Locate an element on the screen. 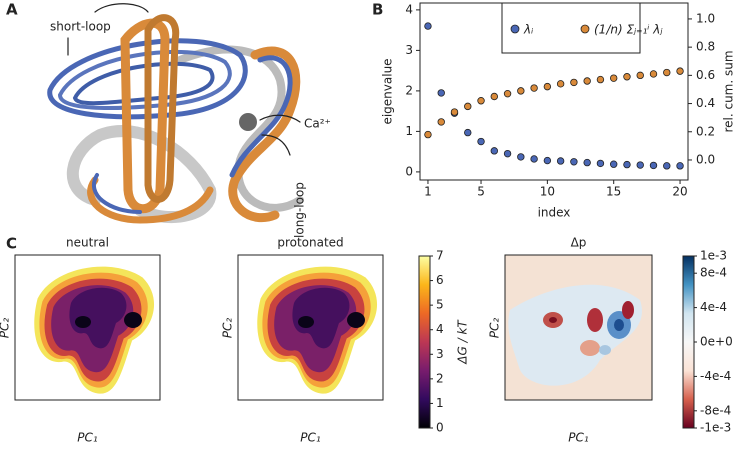 The image size is (738, 449). colorbar-tick-label: -8e-4 is located at coordinates (715, 410).